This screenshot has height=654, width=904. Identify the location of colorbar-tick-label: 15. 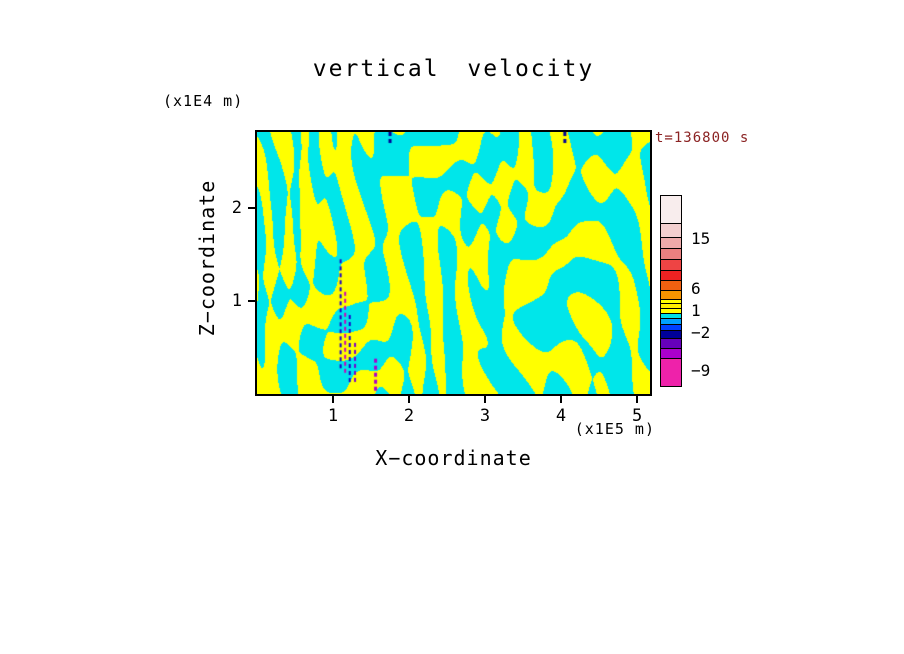
(701, 238).